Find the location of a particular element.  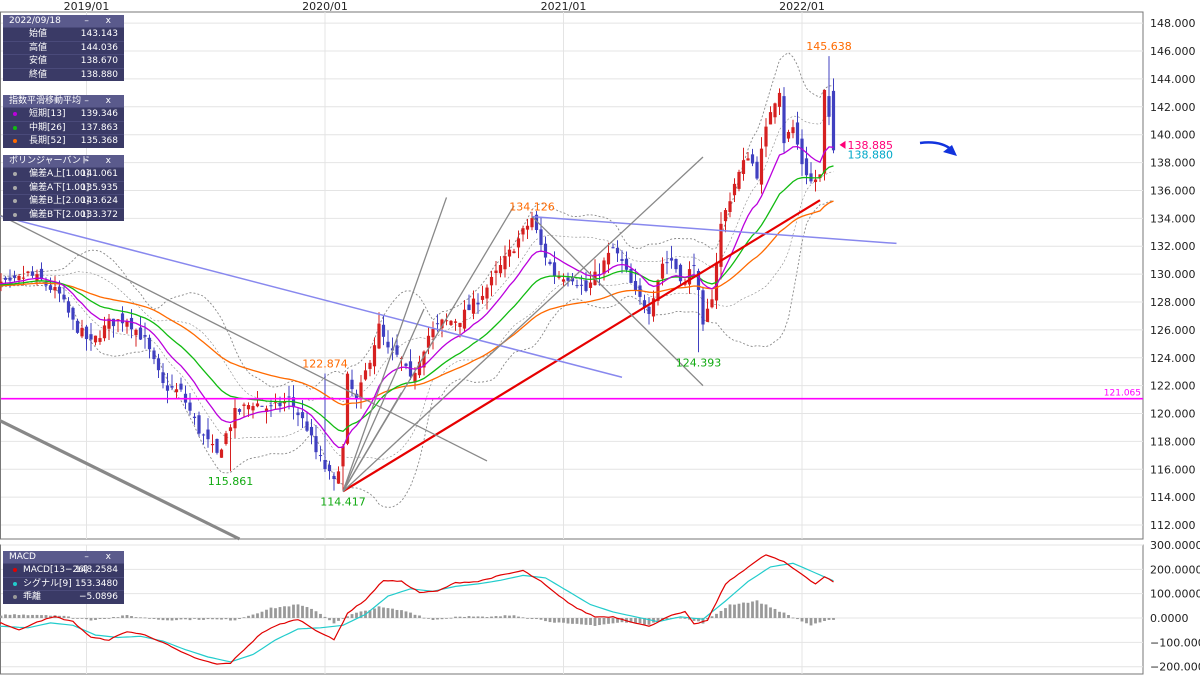

ema-row-short: 短期[13] 139.346 is located at coordinates (63, 114).